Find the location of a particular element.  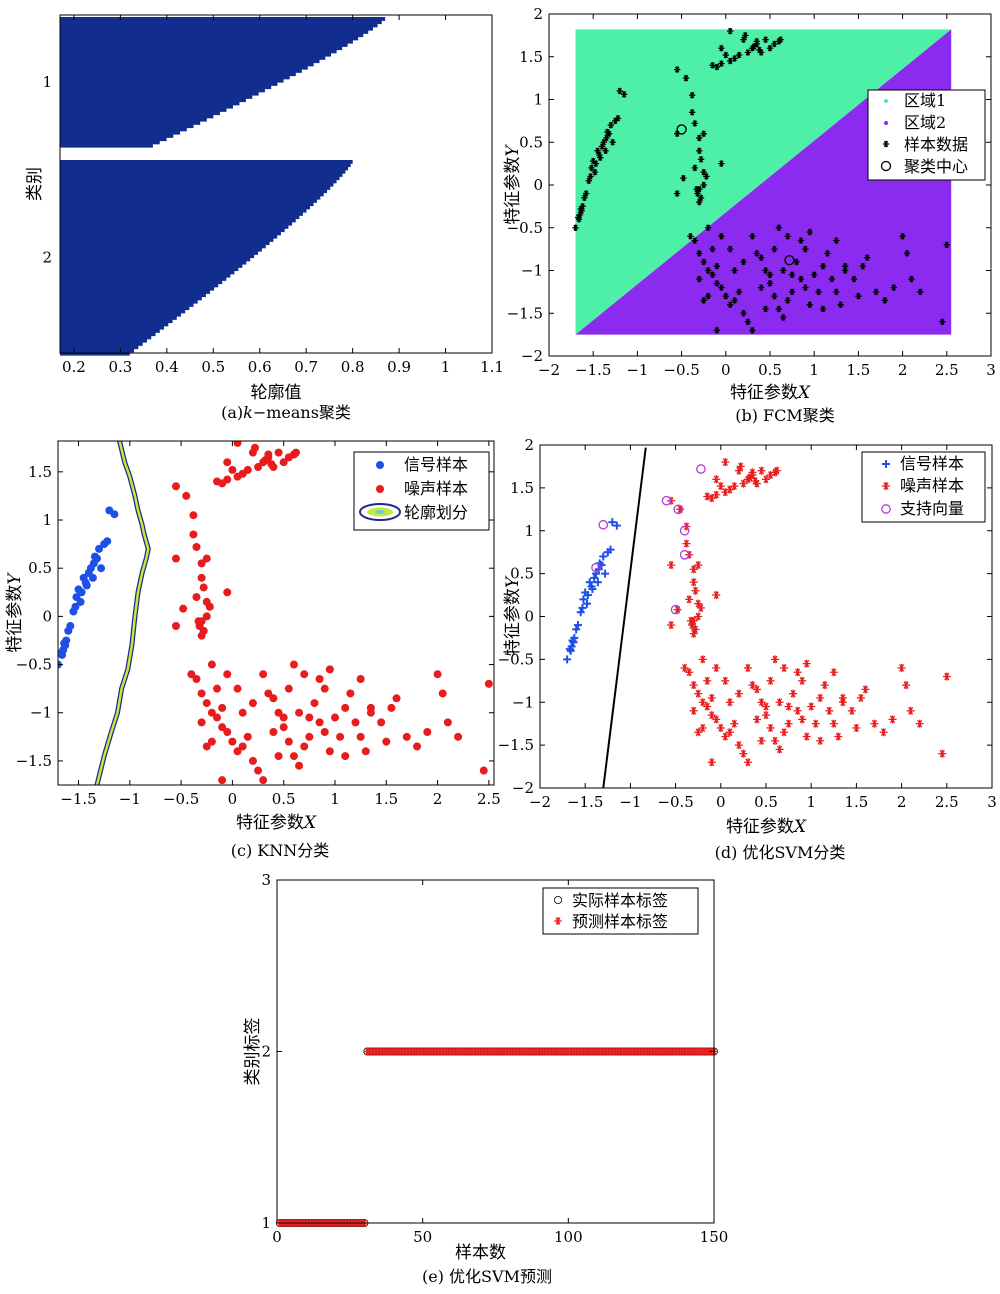

x-tick-label: 0.5 is located at coordinates (766, 802).